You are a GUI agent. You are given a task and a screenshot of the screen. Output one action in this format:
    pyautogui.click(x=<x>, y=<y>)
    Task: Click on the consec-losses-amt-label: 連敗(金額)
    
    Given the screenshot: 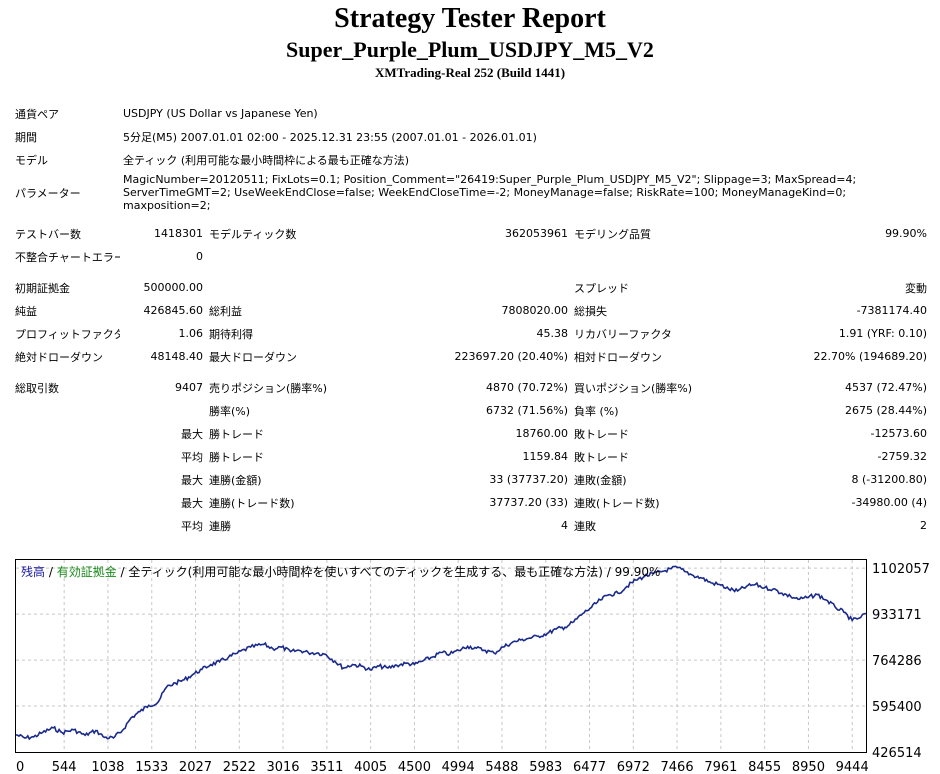 What is the action you would take?
    pyautogui.click(x=600, y=480)
    